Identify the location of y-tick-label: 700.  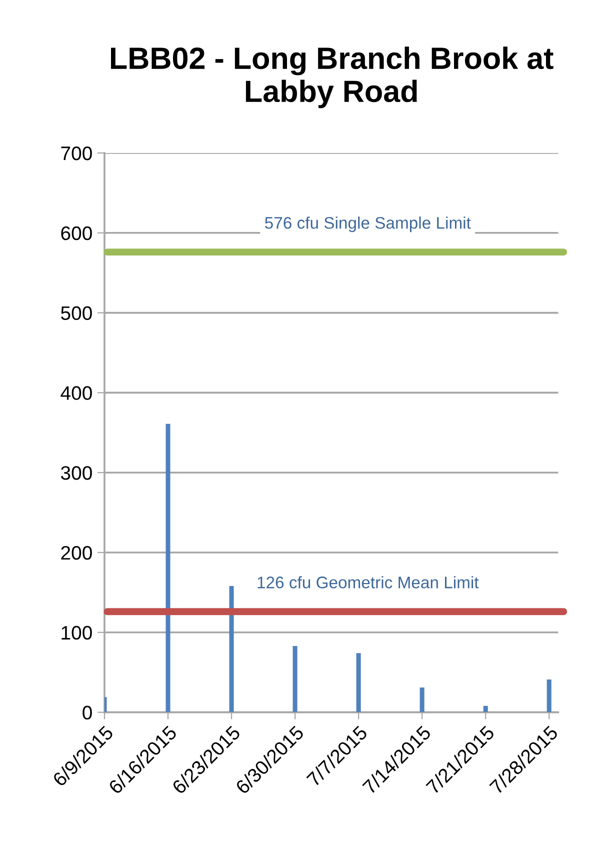
(76, 153).